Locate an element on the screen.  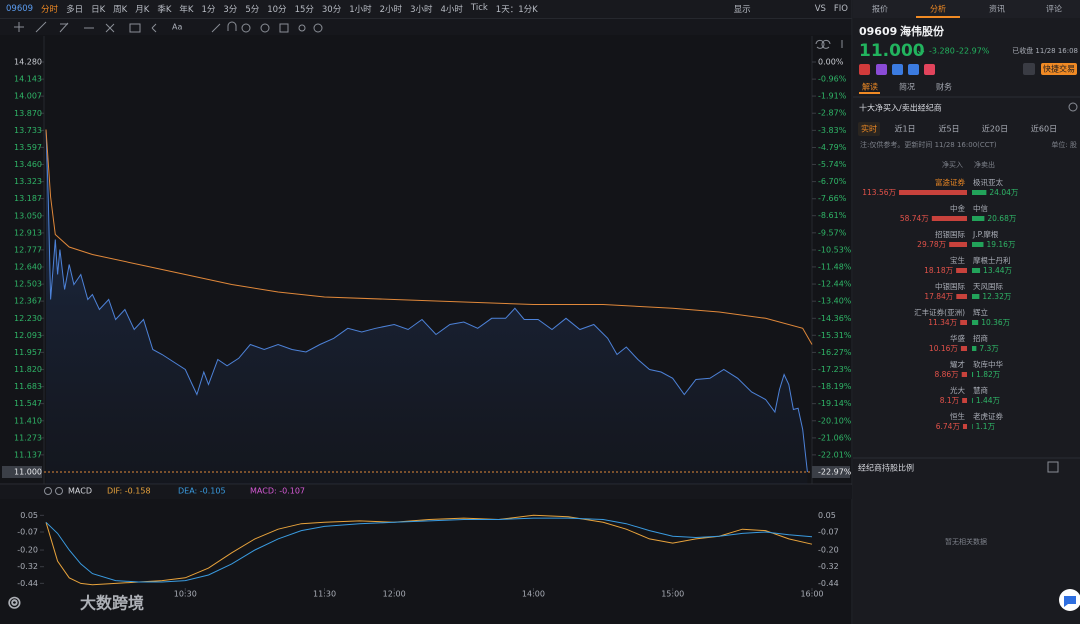
panel-tab: 报价 is located at coordinates (880, 9).